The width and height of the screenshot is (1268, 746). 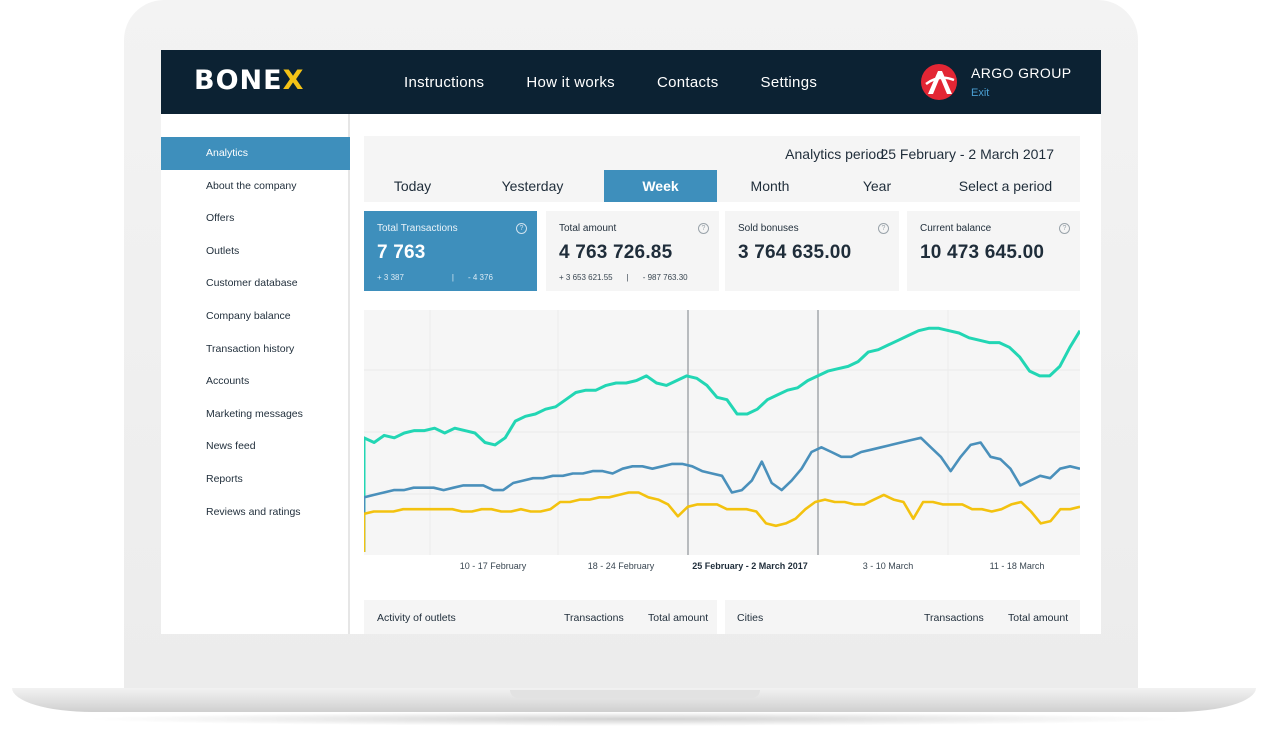 What do you see at coordinates (795, 252) in the screenshot?
I see `stat-value: 3 764 635.00` at bounding box center [795, 252].